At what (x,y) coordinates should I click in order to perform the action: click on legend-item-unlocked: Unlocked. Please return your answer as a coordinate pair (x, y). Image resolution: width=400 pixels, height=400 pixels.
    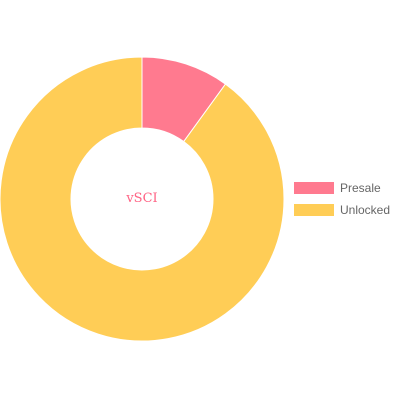
    Looking at the image, I should click on (342, 210).